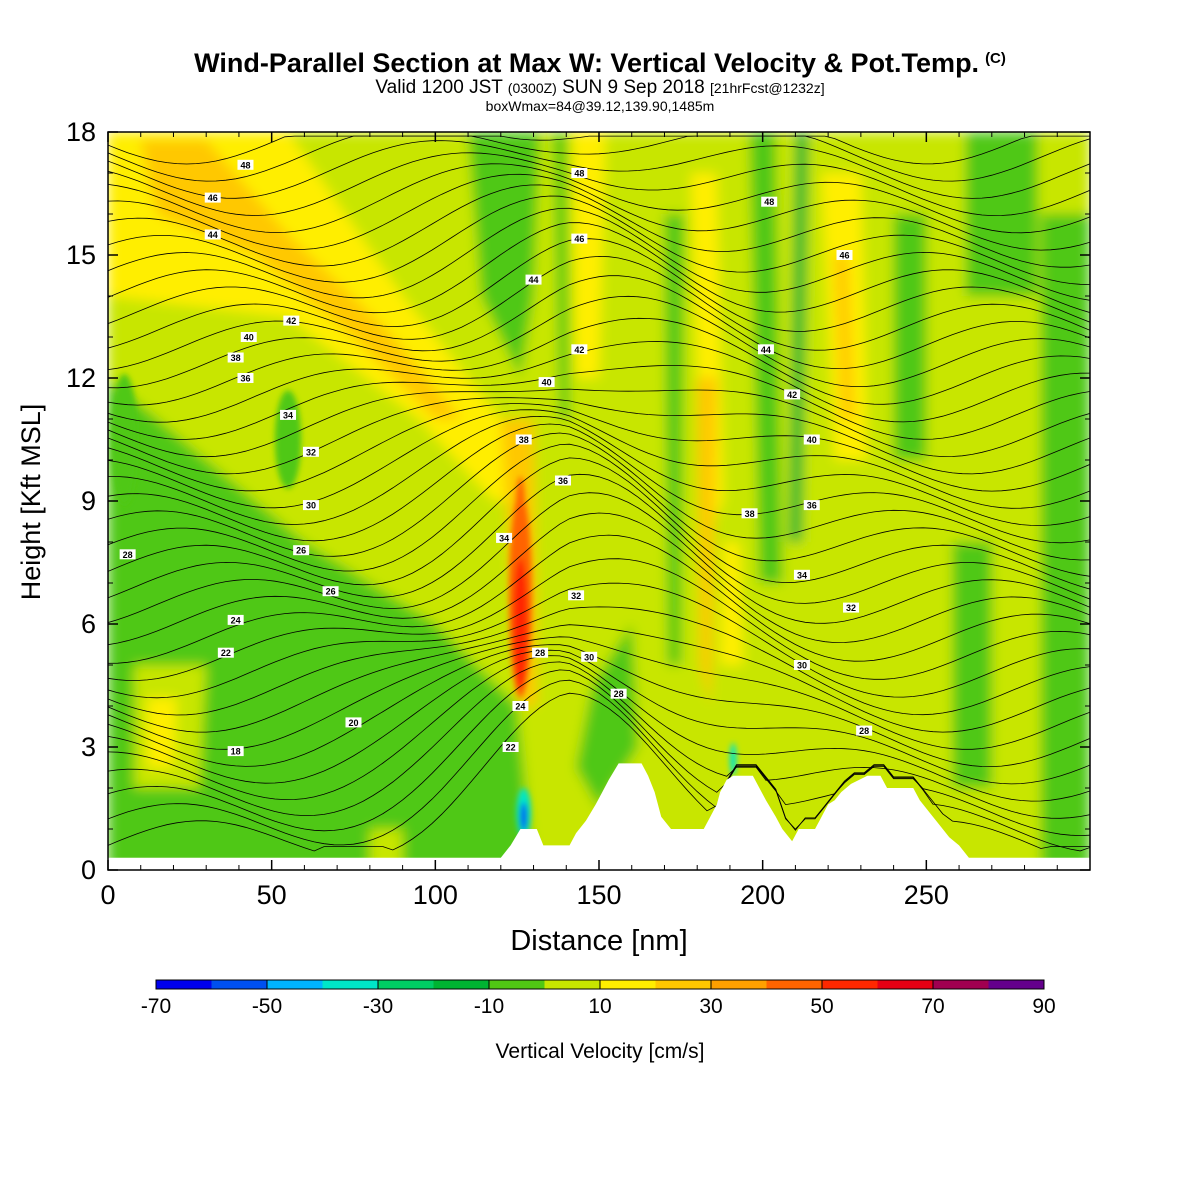  What do you see at coordinates (378, 1006) in the screenshot?
I see `colorbar-tick-label-2: -30` at bounding box center [378, 1006].